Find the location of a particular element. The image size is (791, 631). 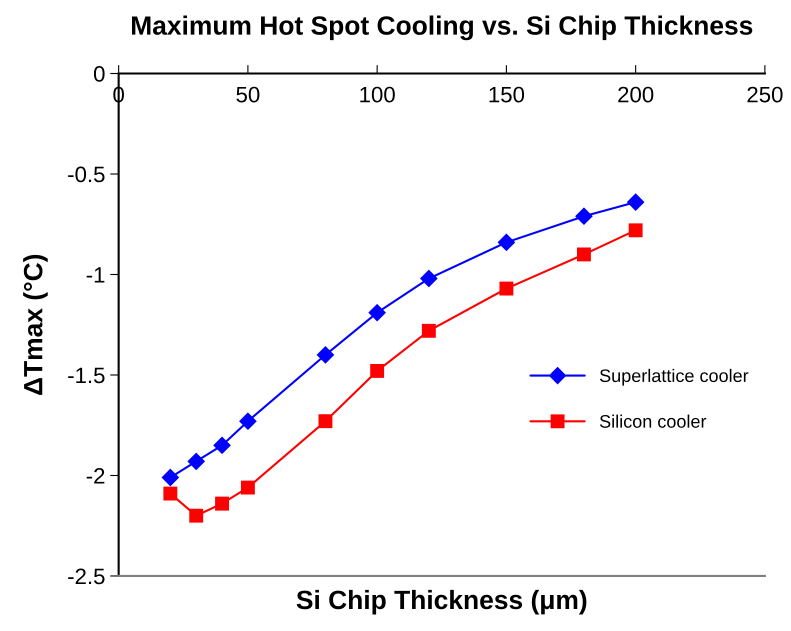

y-tick-label: -2 is located at coordinates (95, 476).